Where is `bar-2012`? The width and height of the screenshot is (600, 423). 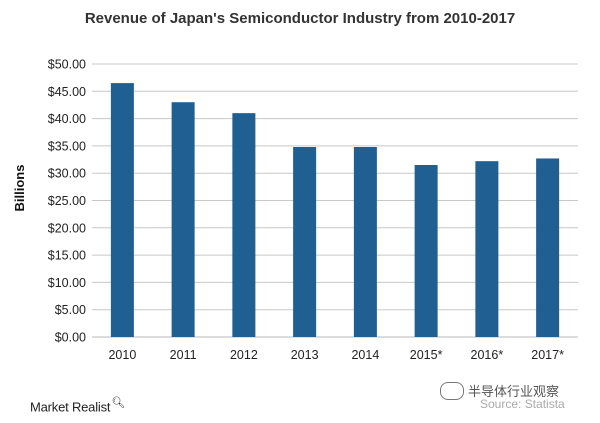
bar-2012 is located at coordinates (244, 225).